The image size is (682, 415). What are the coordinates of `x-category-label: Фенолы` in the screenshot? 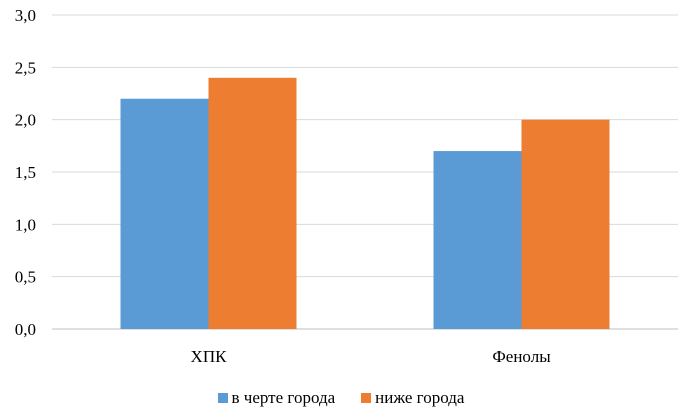 It's located at (521, 356).